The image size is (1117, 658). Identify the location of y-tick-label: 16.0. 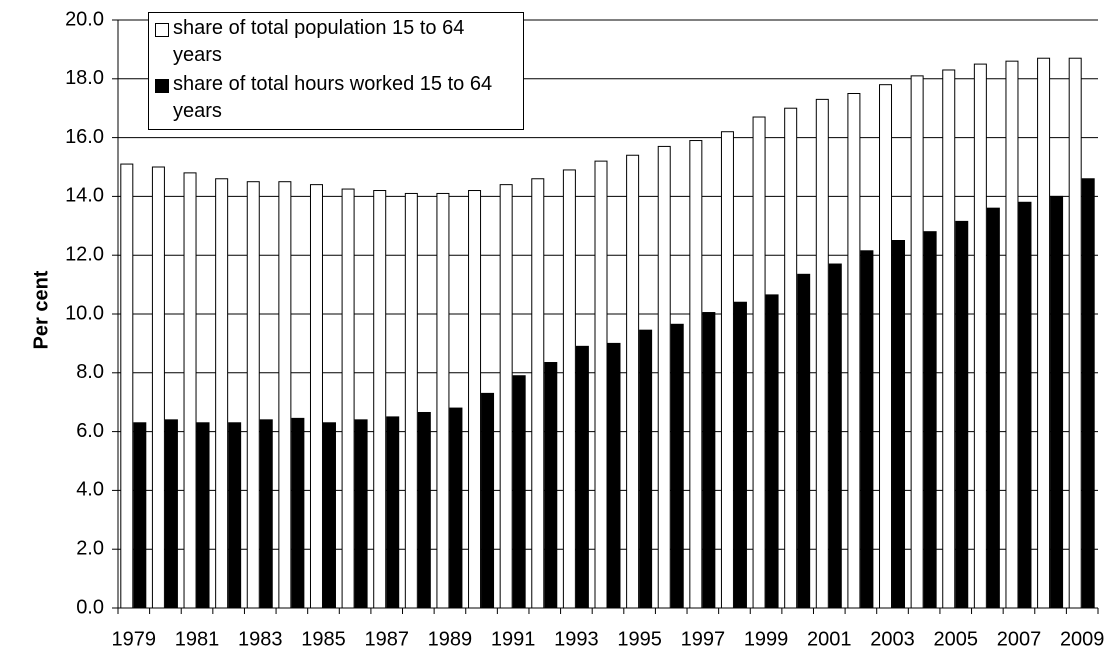
(84, 137).